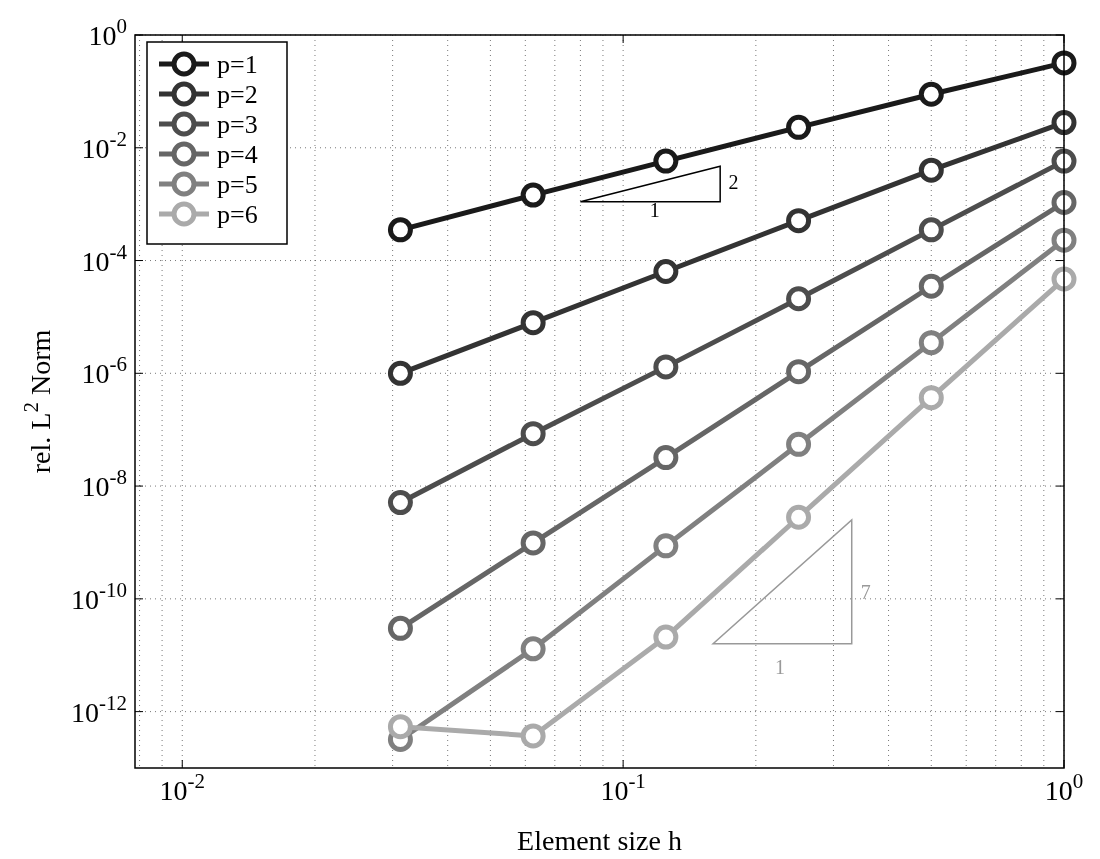 Image resolution: width=1100 pixels, height=859 pixels. What do you see at coordinates (104, 371) in the screenshot?
I see `y-tick-label: 10$^{-6}$` at bounding box center [104, 371].